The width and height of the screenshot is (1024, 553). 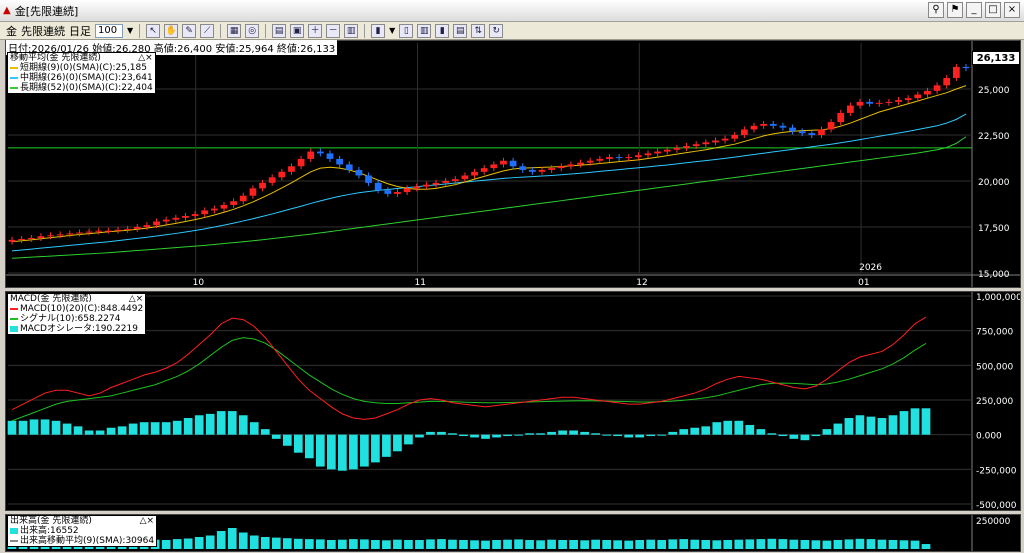 What do you see at coordinates (442, 30) in the screenshot?
I see `volume-icon: ▮` at bounding box center [442, 30].